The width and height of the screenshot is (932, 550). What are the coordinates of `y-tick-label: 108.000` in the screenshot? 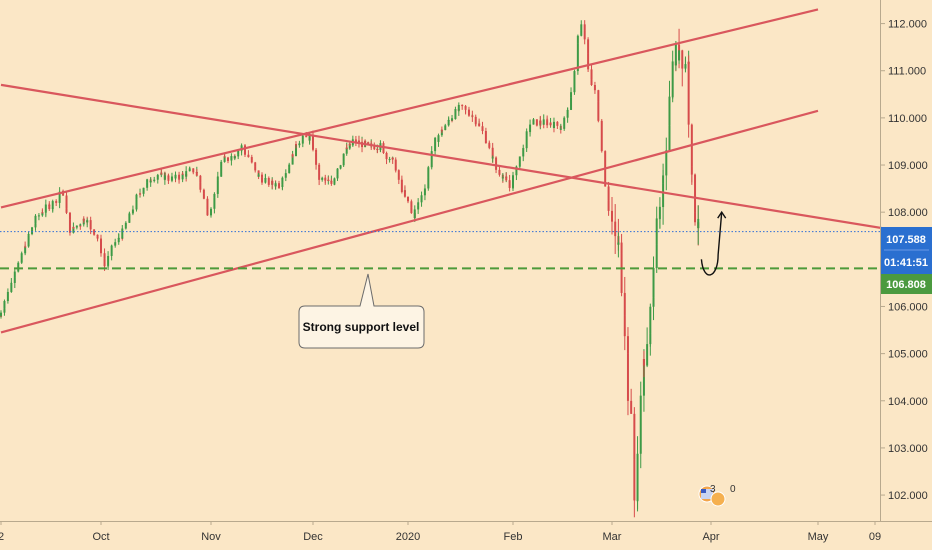 It's located at (908, 213).